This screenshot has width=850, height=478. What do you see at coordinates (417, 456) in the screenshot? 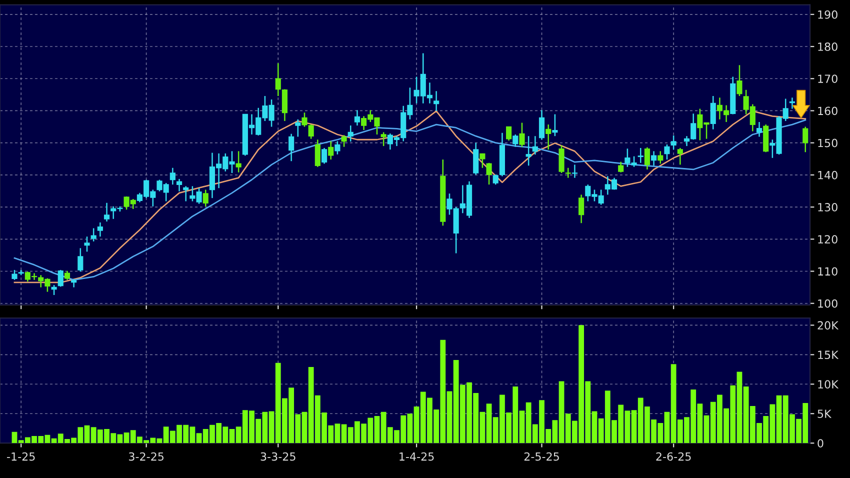
I see `x-tick-label: 1-4-25` at bounding box center [417, 456].